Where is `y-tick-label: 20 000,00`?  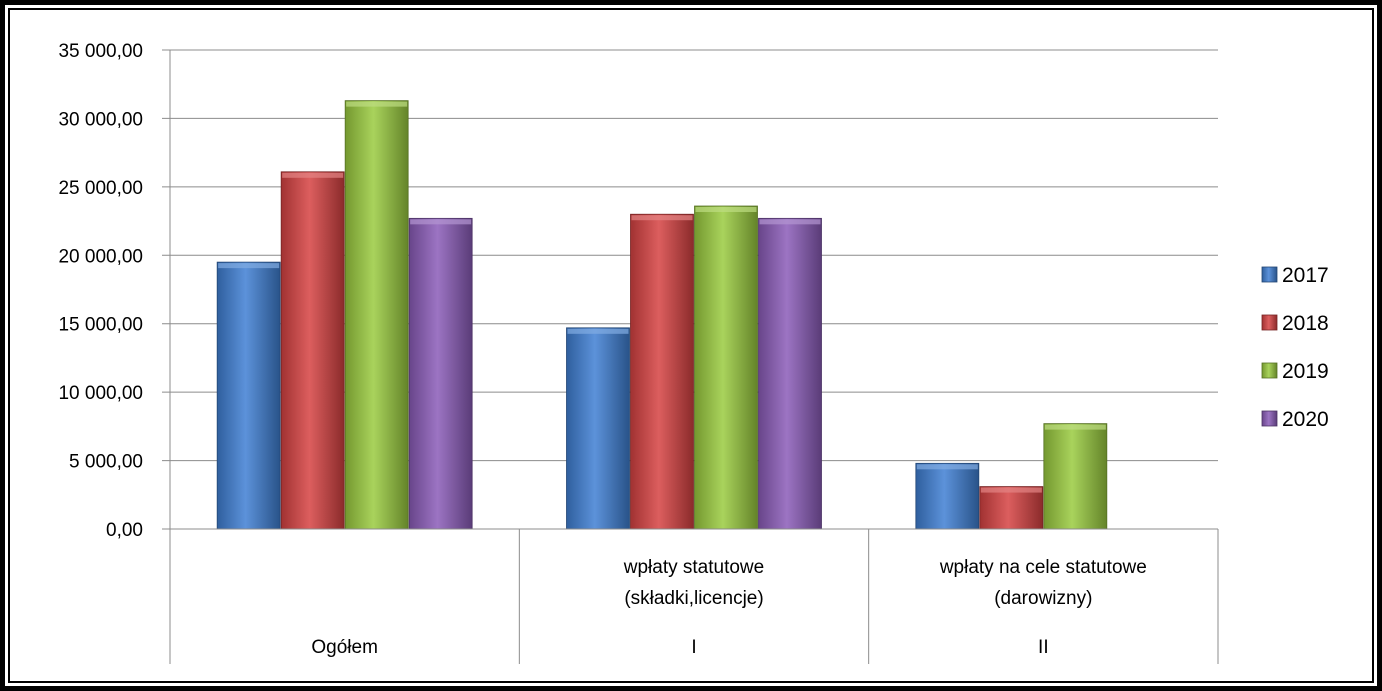 y-tick-label: 20 000,00 is located at coordinates (100, 256).